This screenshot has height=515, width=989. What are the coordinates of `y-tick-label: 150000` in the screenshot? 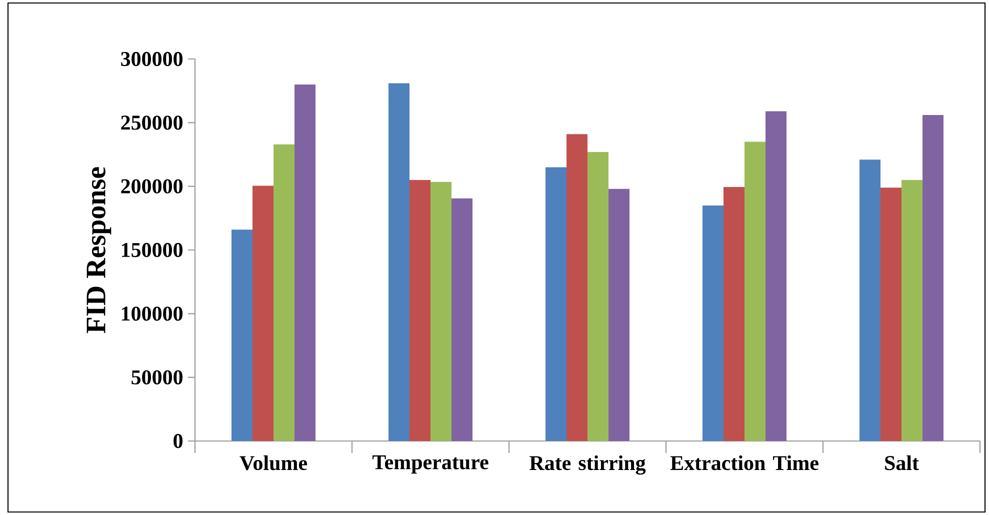 It's located at (152, 250).